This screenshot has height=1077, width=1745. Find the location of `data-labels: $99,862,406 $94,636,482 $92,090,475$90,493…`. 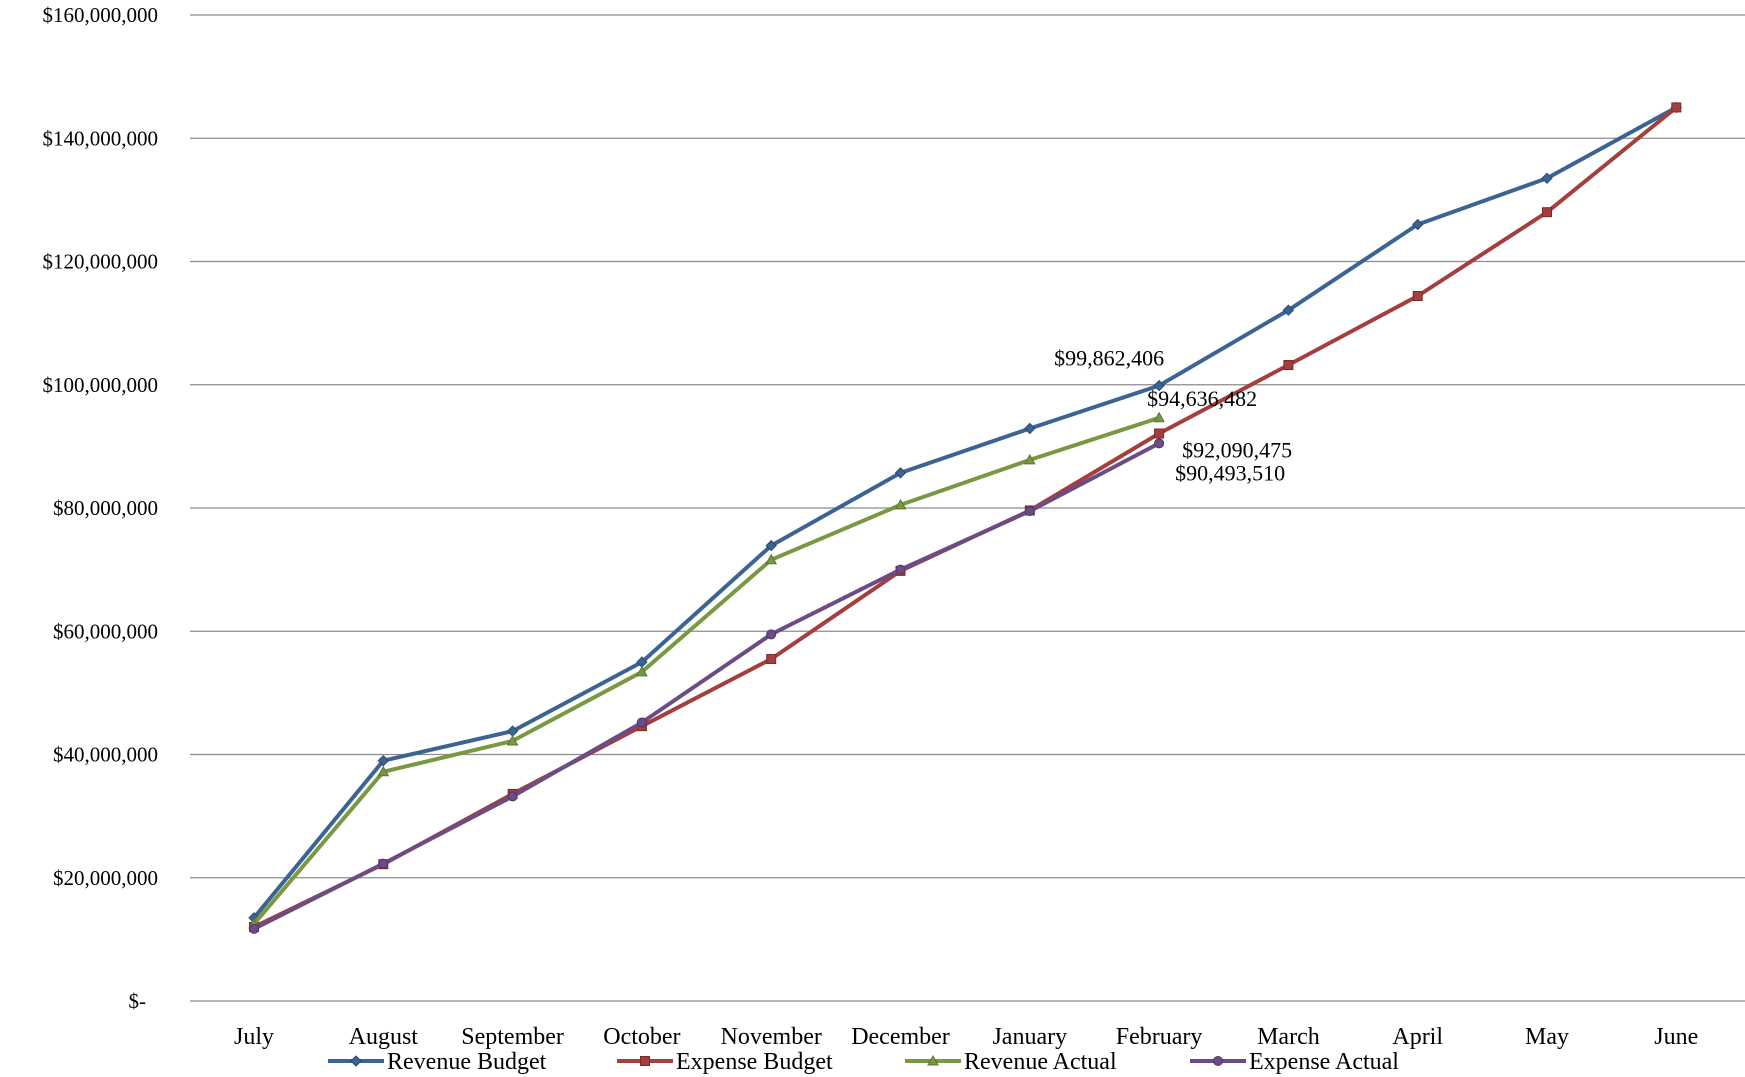

data-labels: $99,862,406 $94,636,482 $92,090,475$90,493… is located at coordinates (1173, 416).